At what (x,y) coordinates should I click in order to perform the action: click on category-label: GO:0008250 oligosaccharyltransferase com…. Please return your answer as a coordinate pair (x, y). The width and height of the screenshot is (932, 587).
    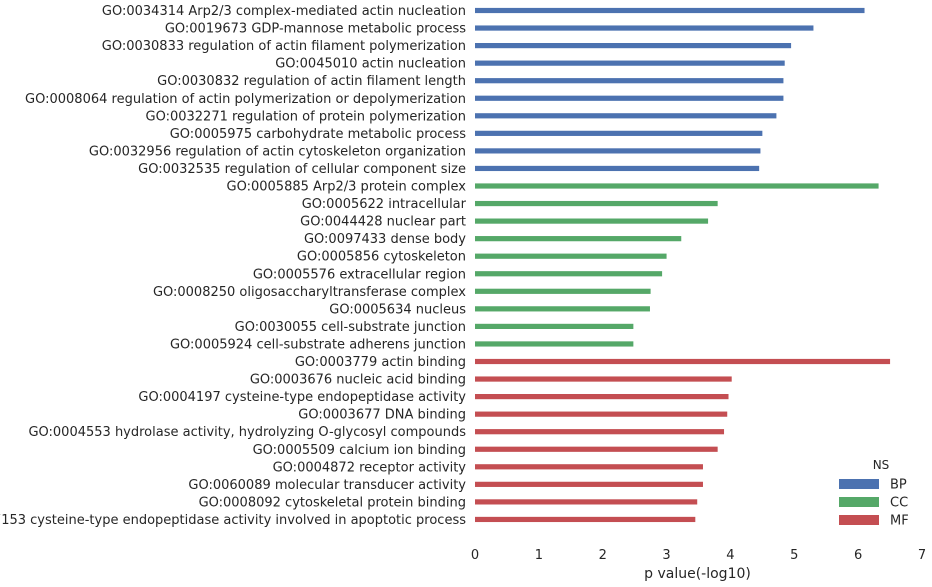
    Looking at the image, I should click on (309, 292).